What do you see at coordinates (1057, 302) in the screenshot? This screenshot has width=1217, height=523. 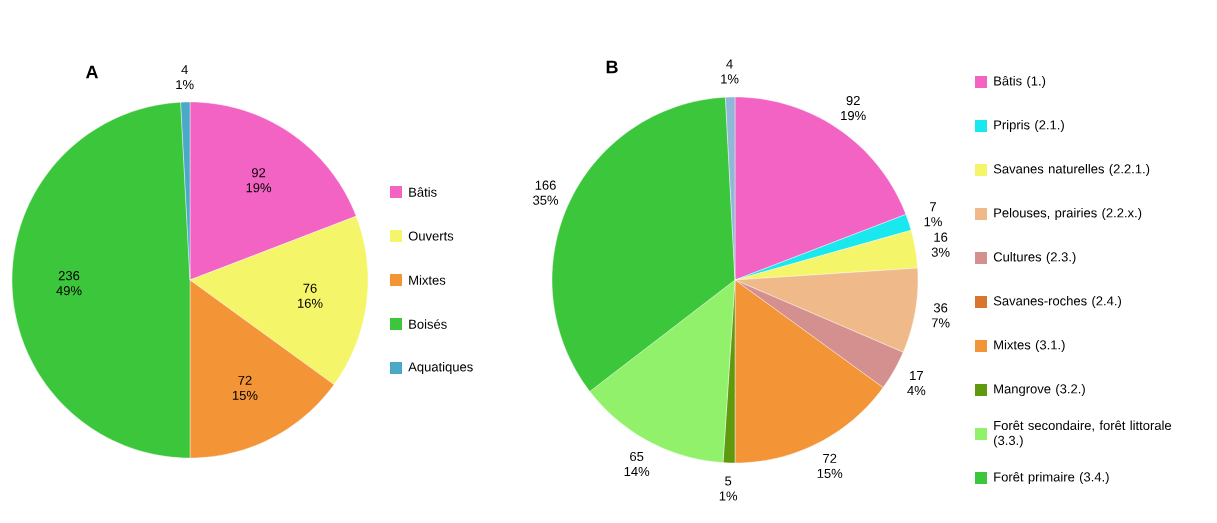 I see `legend-label: Savanes-roches (2.4.)` at bounding box center [1057, 302].